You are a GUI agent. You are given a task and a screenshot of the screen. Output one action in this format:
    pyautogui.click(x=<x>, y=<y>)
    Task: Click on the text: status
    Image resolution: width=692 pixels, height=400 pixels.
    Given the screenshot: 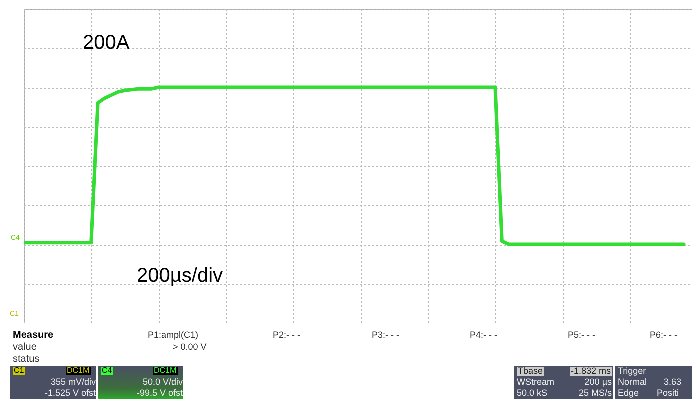 What is the action you would take?
    pyautogui.click(x=26, y=359)
    